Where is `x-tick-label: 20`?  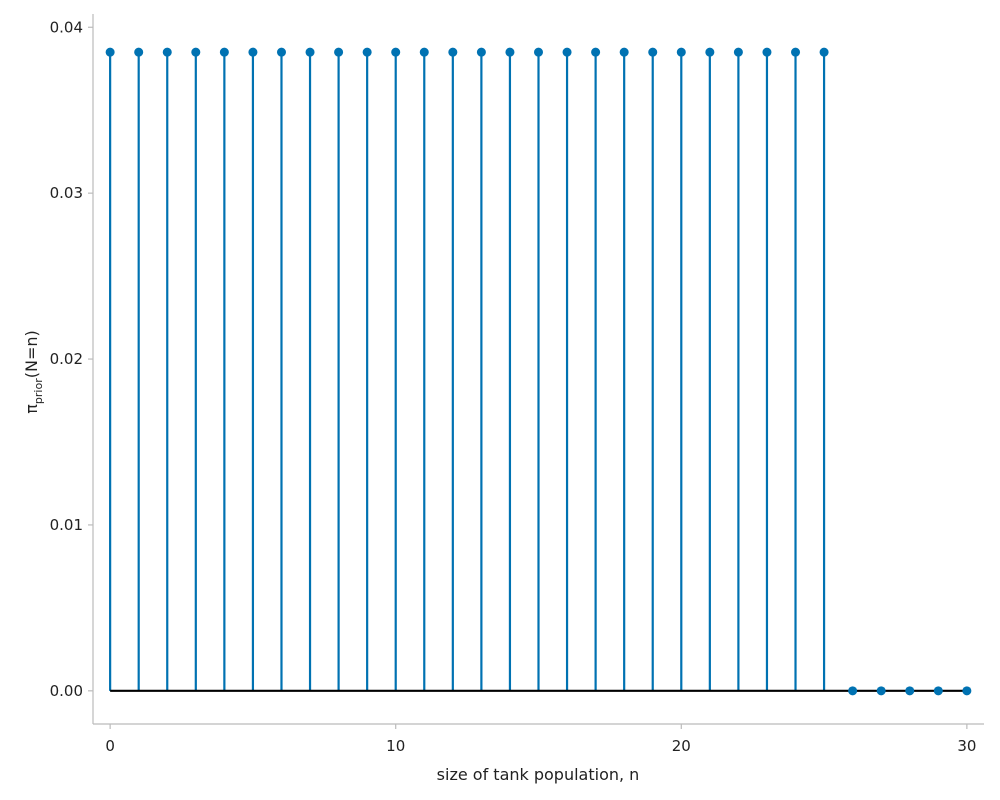 x-tick-label: 20 is located at coordinates (681, 746).